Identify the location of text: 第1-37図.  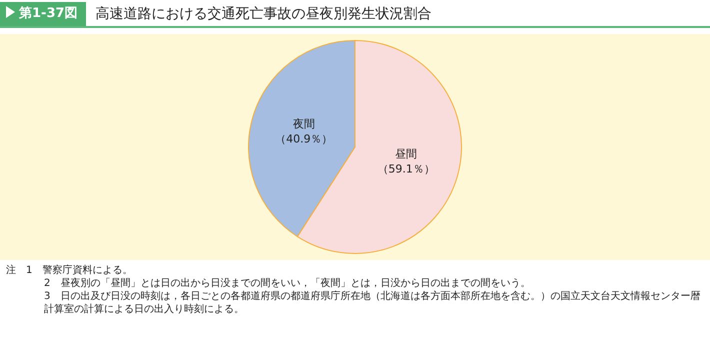
(48, 13).